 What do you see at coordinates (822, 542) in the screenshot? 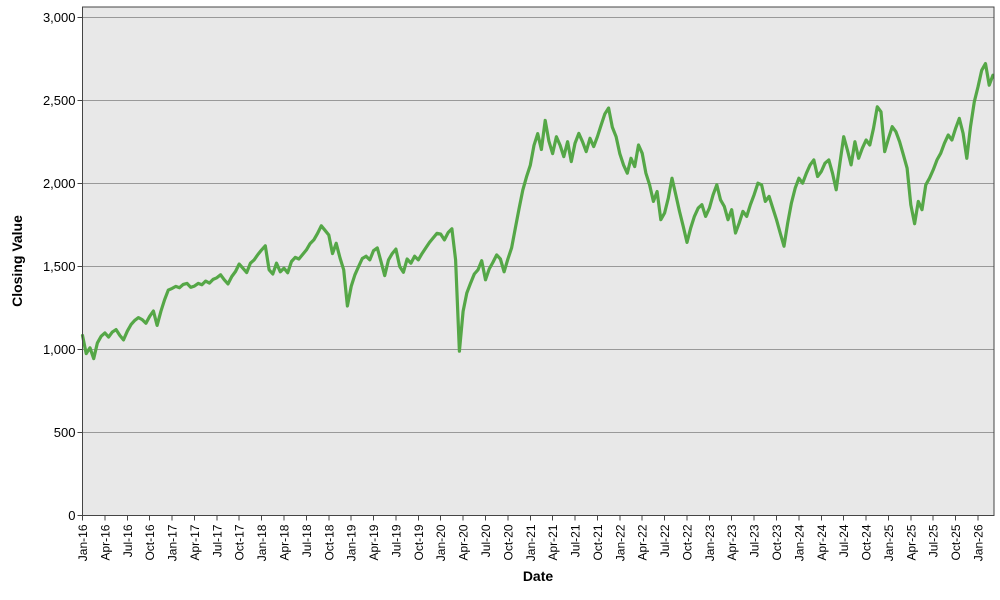
I see `x-tick-label: Apr-24` at bounding box center [822, 542].